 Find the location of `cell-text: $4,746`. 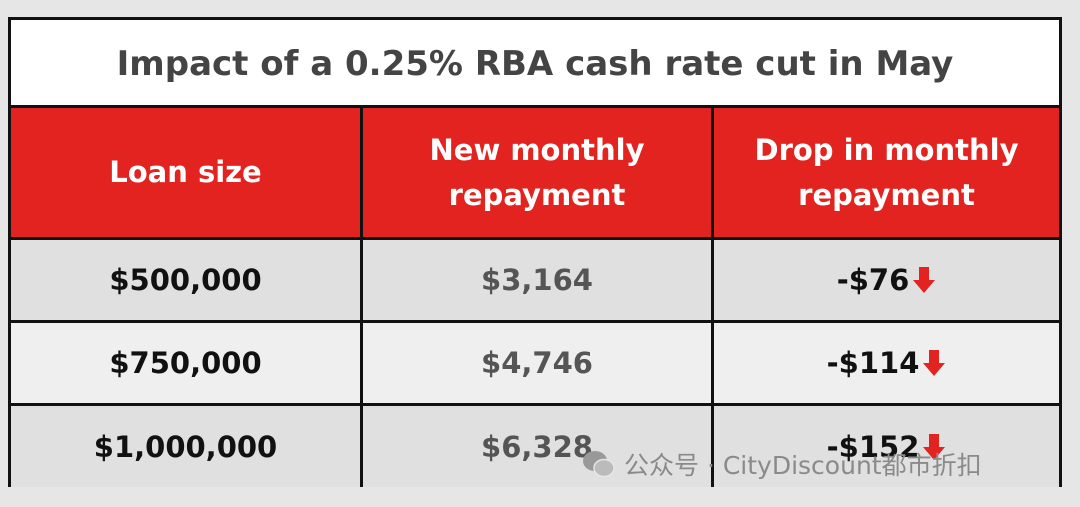

cell-text: $4,746 is located at coordinates (537, 363).